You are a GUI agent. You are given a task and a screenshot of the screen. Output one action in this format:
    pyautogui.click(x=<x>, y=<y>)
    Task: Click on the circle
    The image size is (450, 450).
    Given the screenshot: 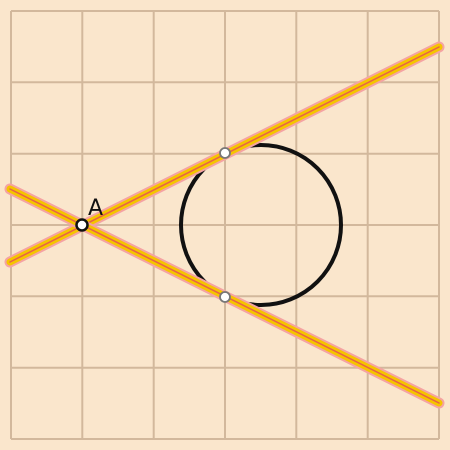 What is the action you would take?
    pyautogui.click(x=261, y=225)
    